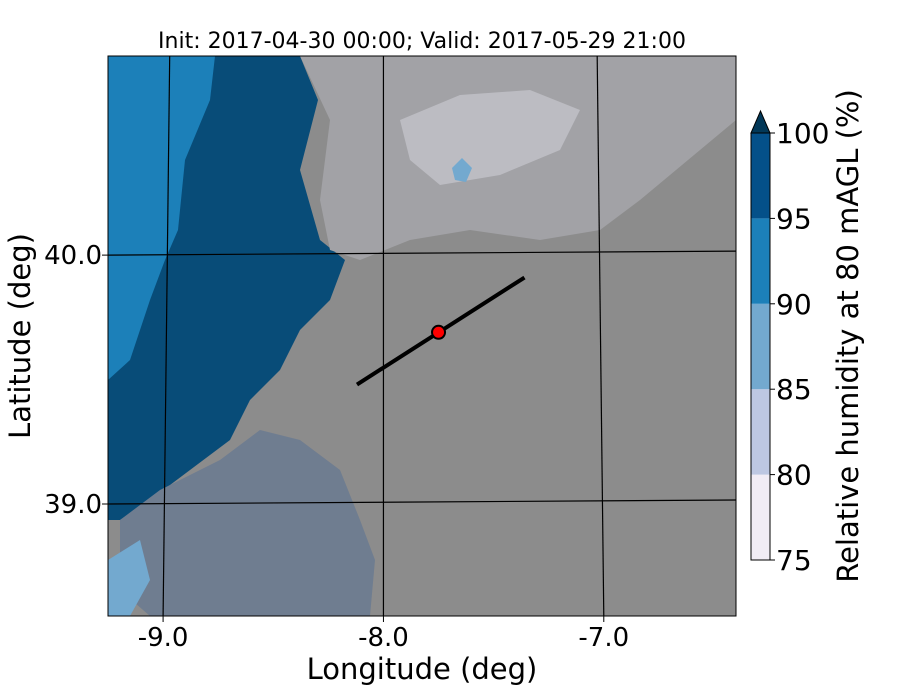 This screenshot has height=700, width=900. What do you see at coordinates (73, 505) in the screenshot?
I see `y-tick-label: 39.0` at bounding box center [73, 505].